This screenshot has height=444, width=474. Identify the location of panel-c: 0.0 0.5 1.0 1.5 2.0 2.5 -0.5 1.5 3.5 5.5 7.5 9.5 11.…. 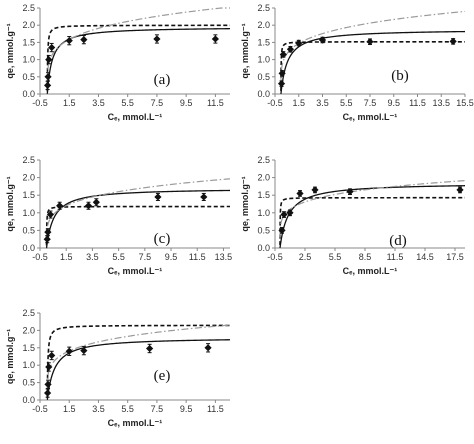
(118, 215).